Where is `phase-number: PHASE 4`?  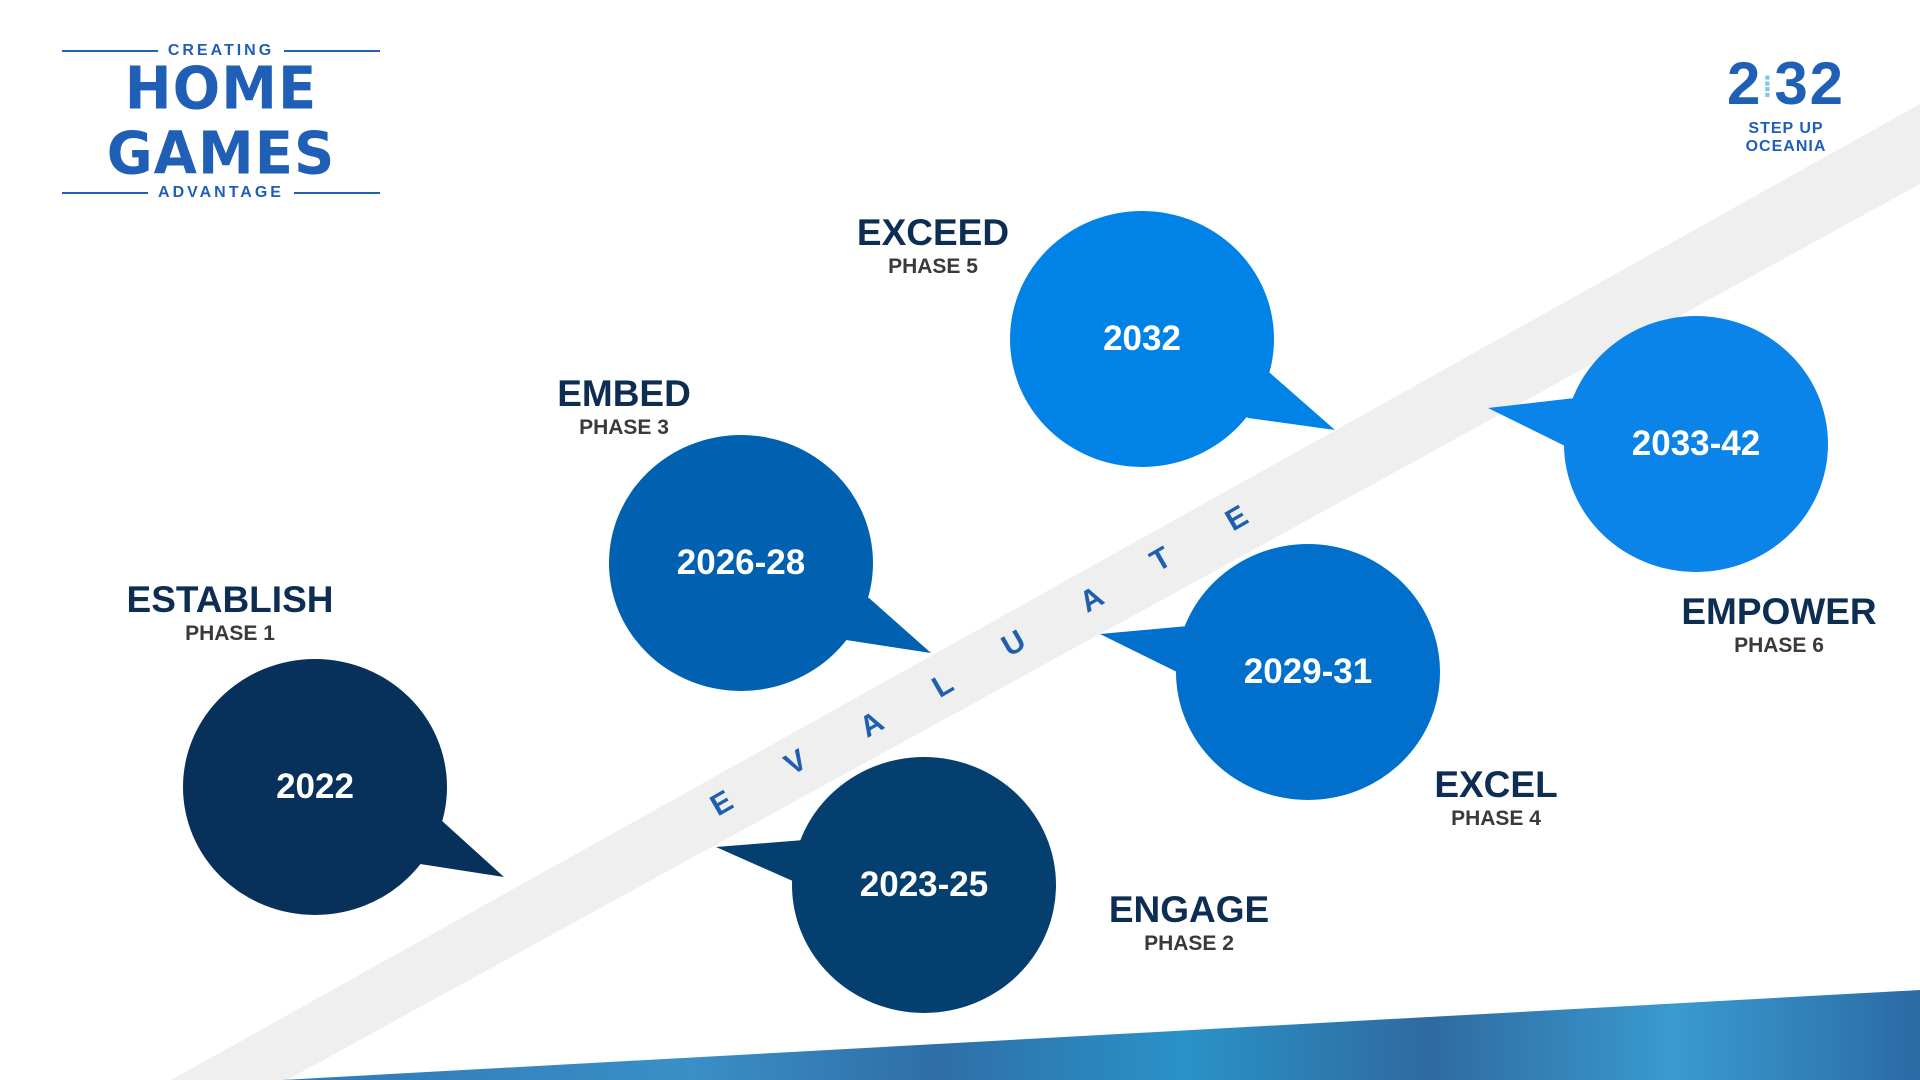 phase-number: PHASE 4 is located at coordinates (1496, 818).